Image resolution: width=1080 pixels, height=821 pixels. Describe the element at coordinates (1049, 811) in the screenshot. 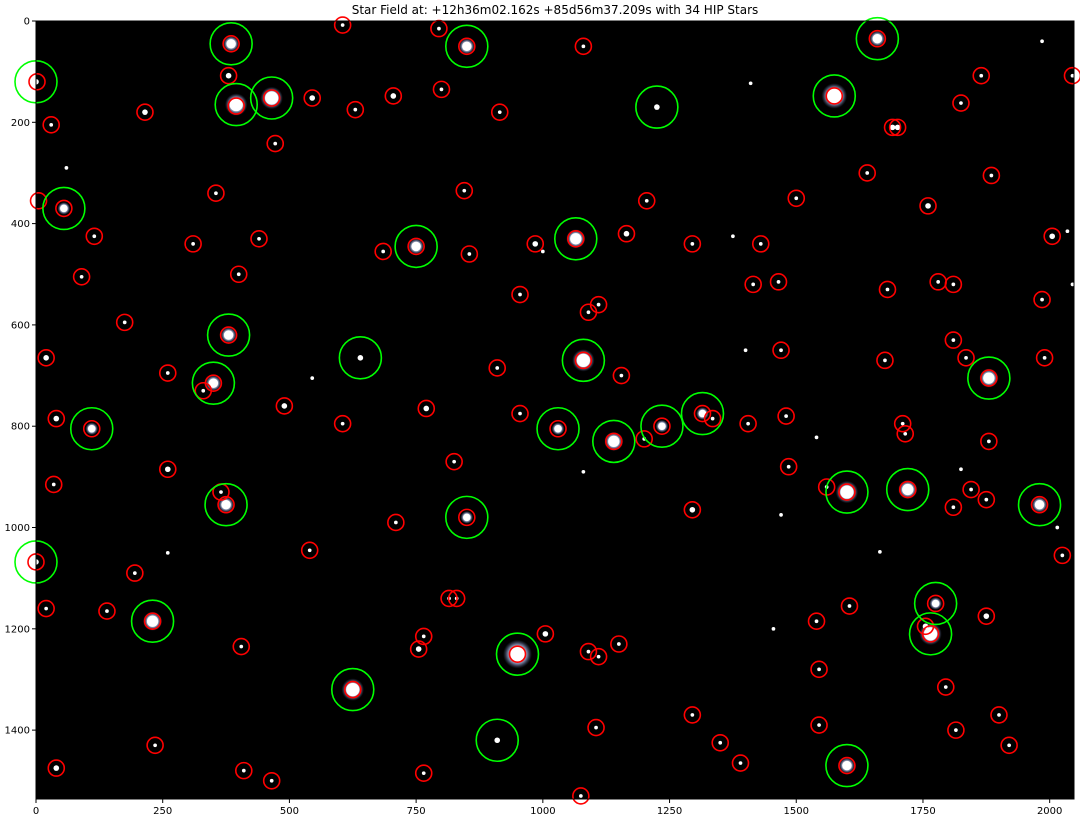

I see `x-tick-label: 2000` at that location.